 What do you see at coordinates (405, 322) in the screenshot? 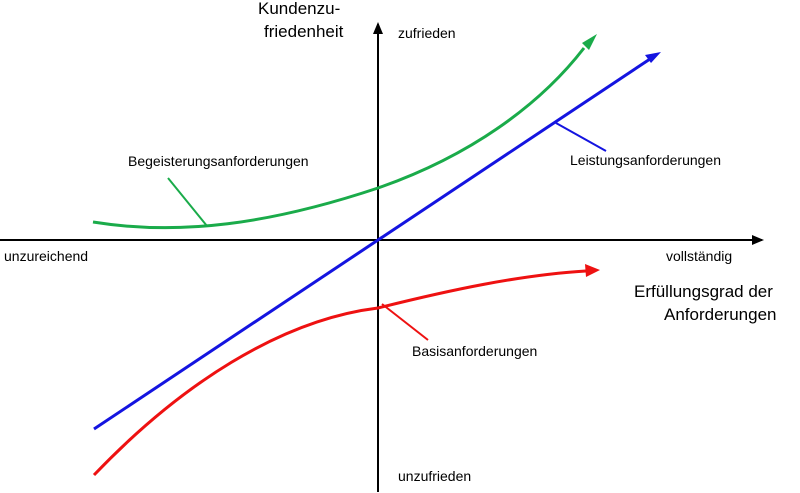
I see `basic-leader-line` at bounding box center [405, 322].